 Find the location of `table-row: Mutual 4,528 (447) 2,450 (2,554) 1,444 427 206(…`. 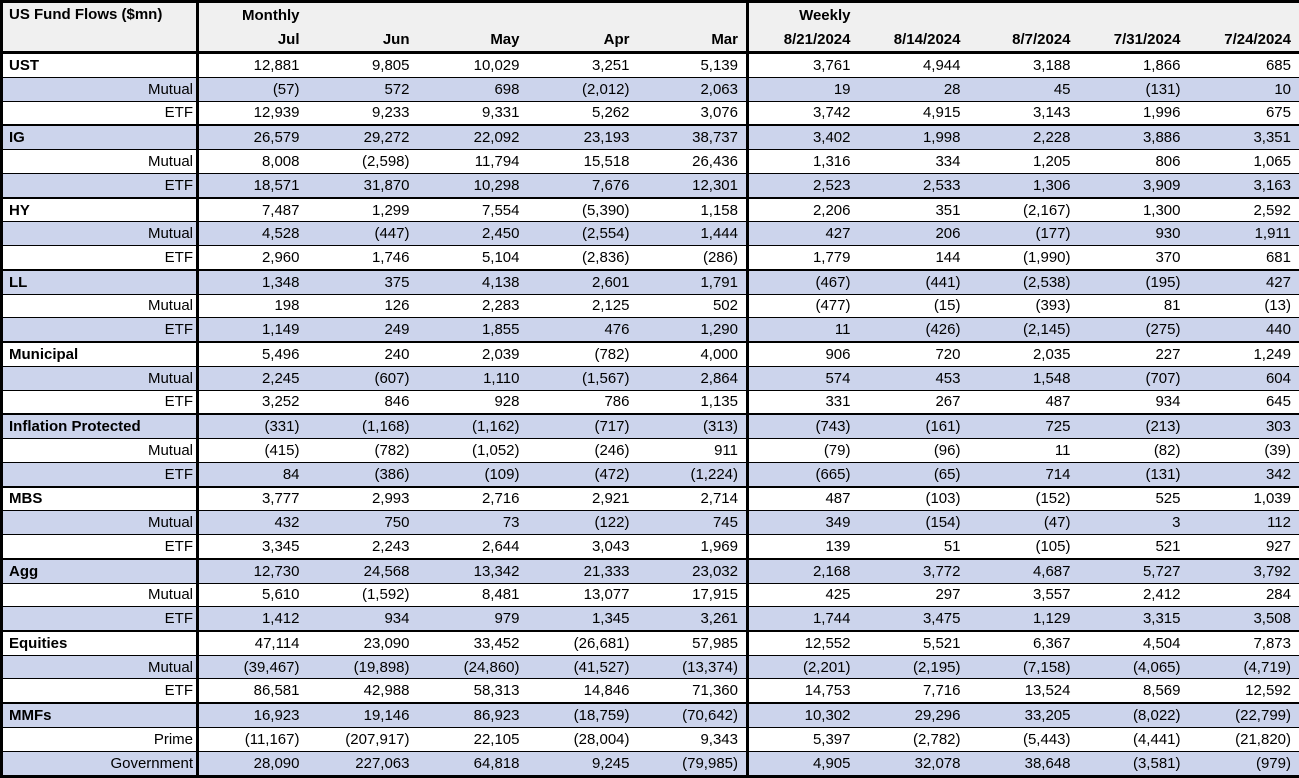

table-row: Mutual 4,528 (447) 2,450 (2,554) 1,444 427 206(… is located at coordinates (650, 233).